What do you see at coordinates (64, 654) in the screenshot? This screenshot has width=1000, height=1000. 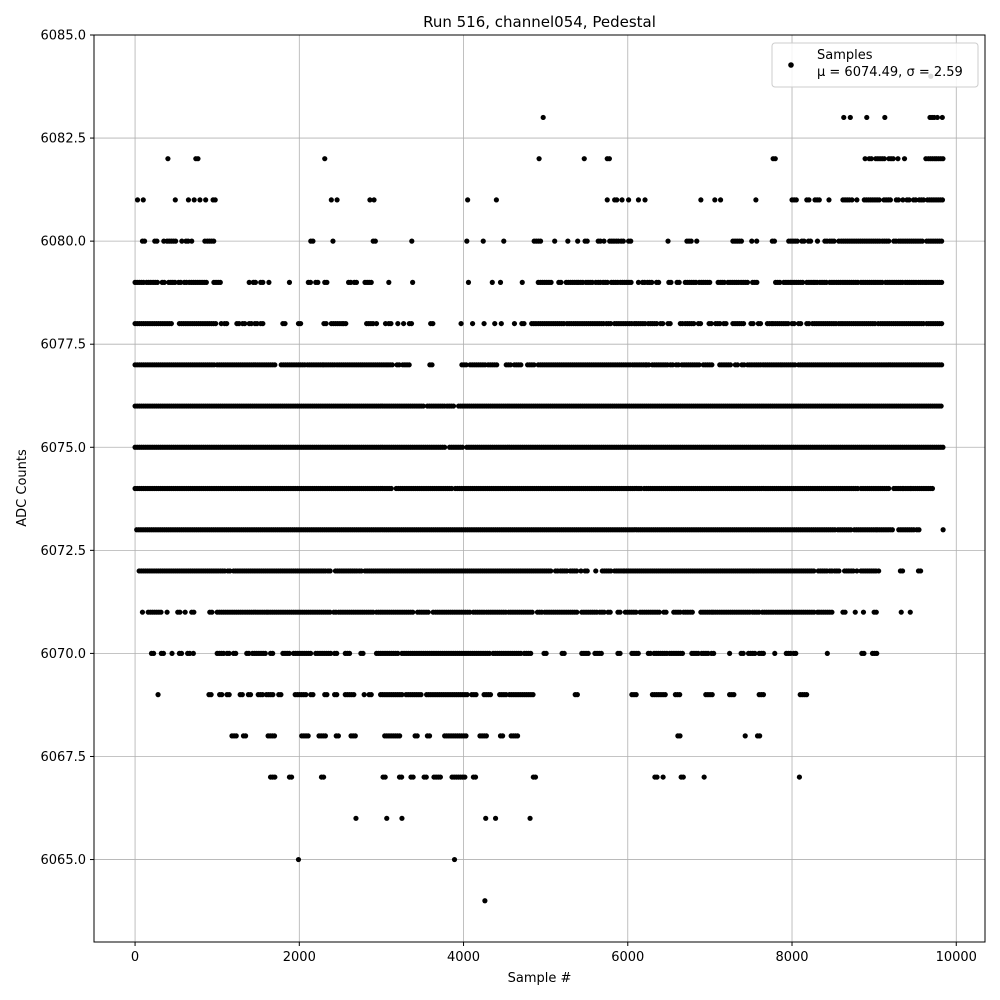 I see `y-tick-label: 6070.0` at bounding box center [64, 654].